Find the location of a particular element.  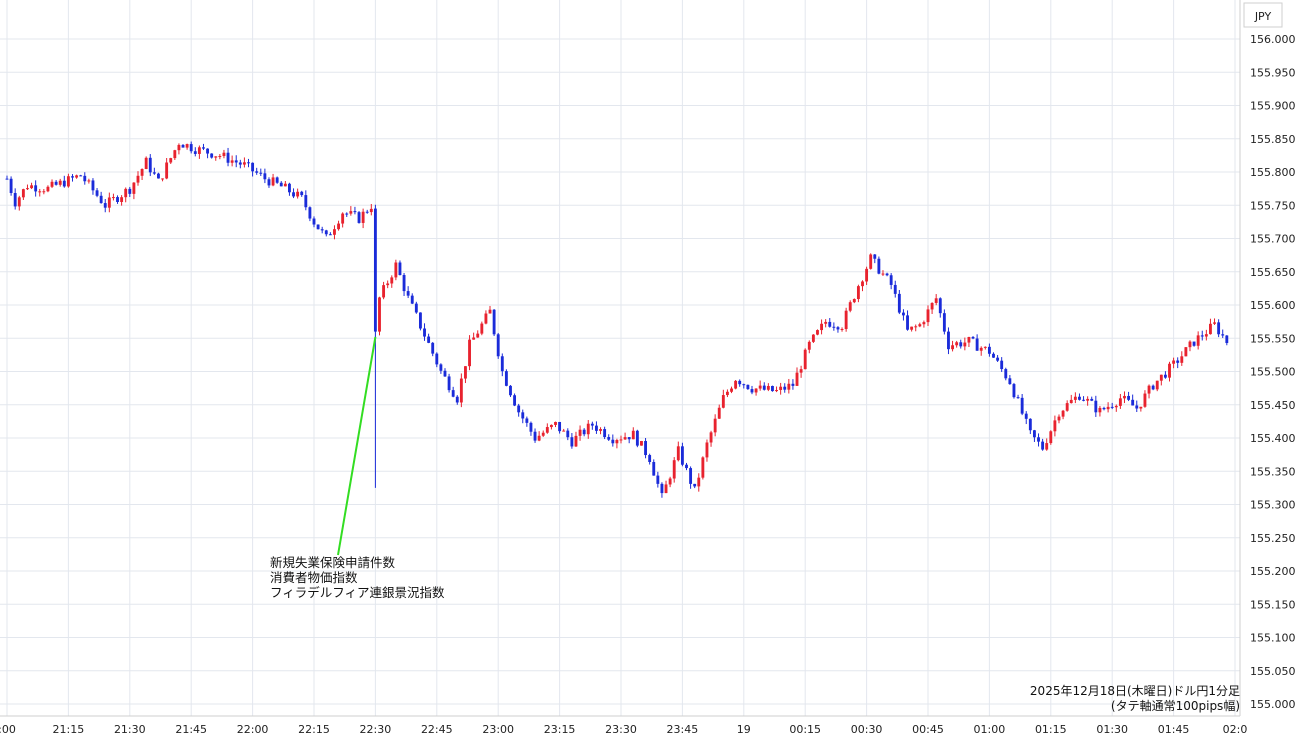

price-tick-label: 155.650 is located at coordinates (1273, 272).